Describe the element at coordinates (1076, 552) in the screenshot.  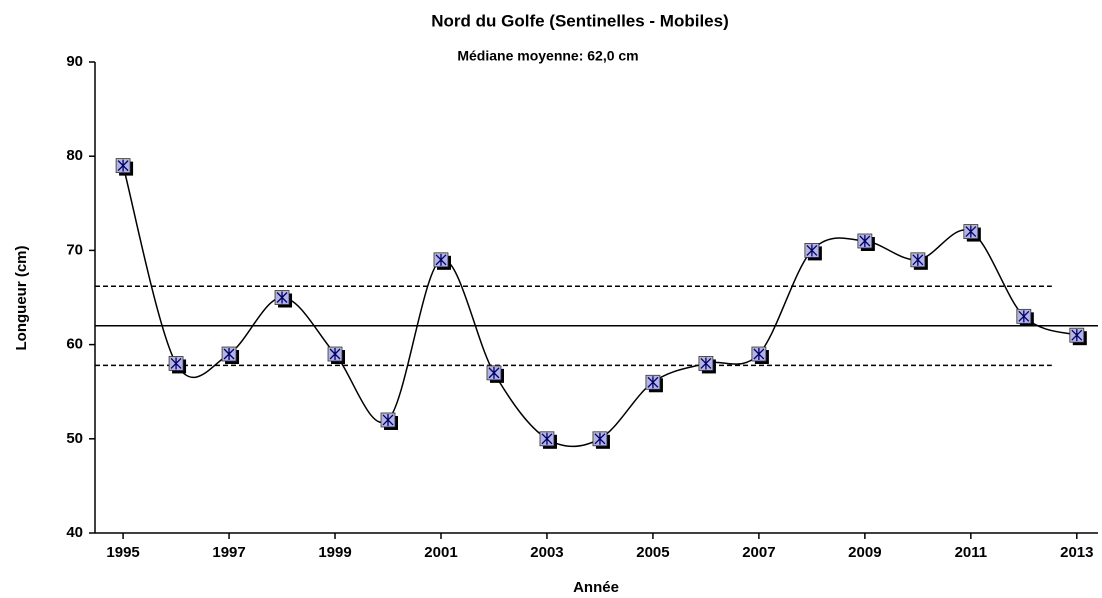
I see `x-tick-label: 2013` at that location.